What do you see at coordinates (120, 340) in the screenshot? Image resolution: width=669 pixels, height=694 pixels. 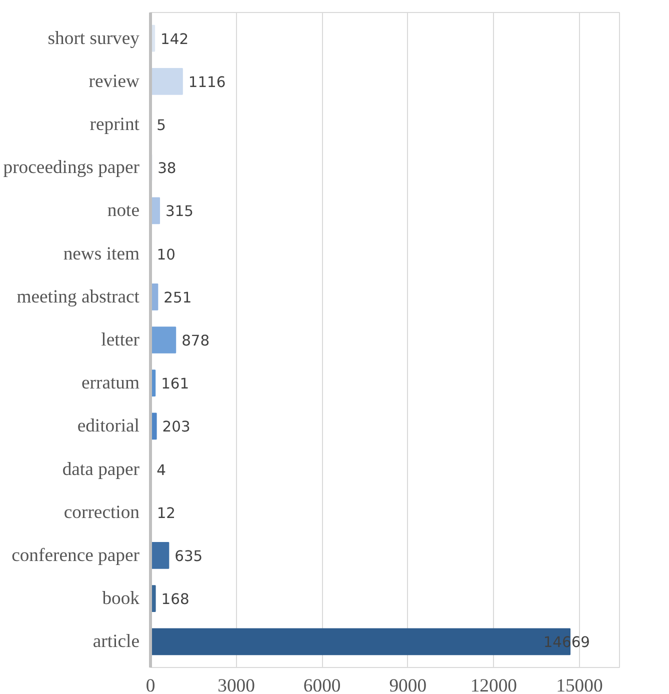 I see `y-tick-label: letter` at bounding box center [120, 340].